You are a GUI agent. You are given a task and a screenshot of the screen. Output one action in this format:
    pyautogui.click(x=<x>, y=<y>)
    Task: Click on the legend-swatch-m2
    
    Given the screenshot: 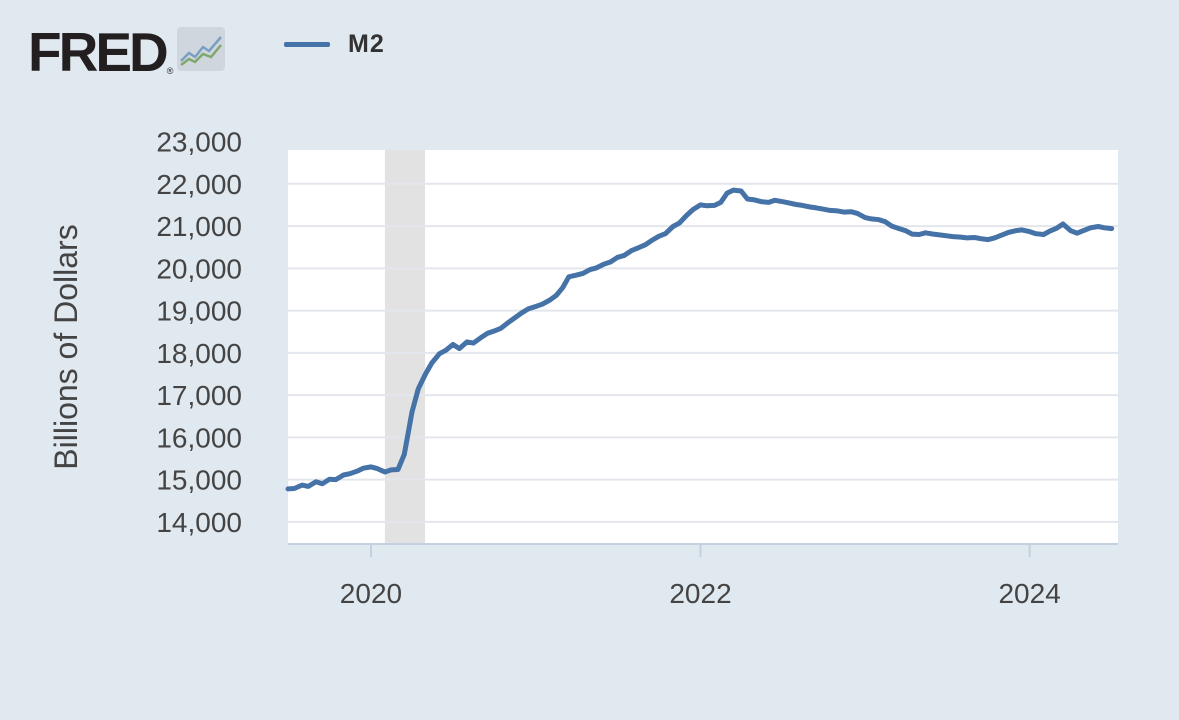 What is the action you would take?
    pyautogui.click(x=307, y=44)
    